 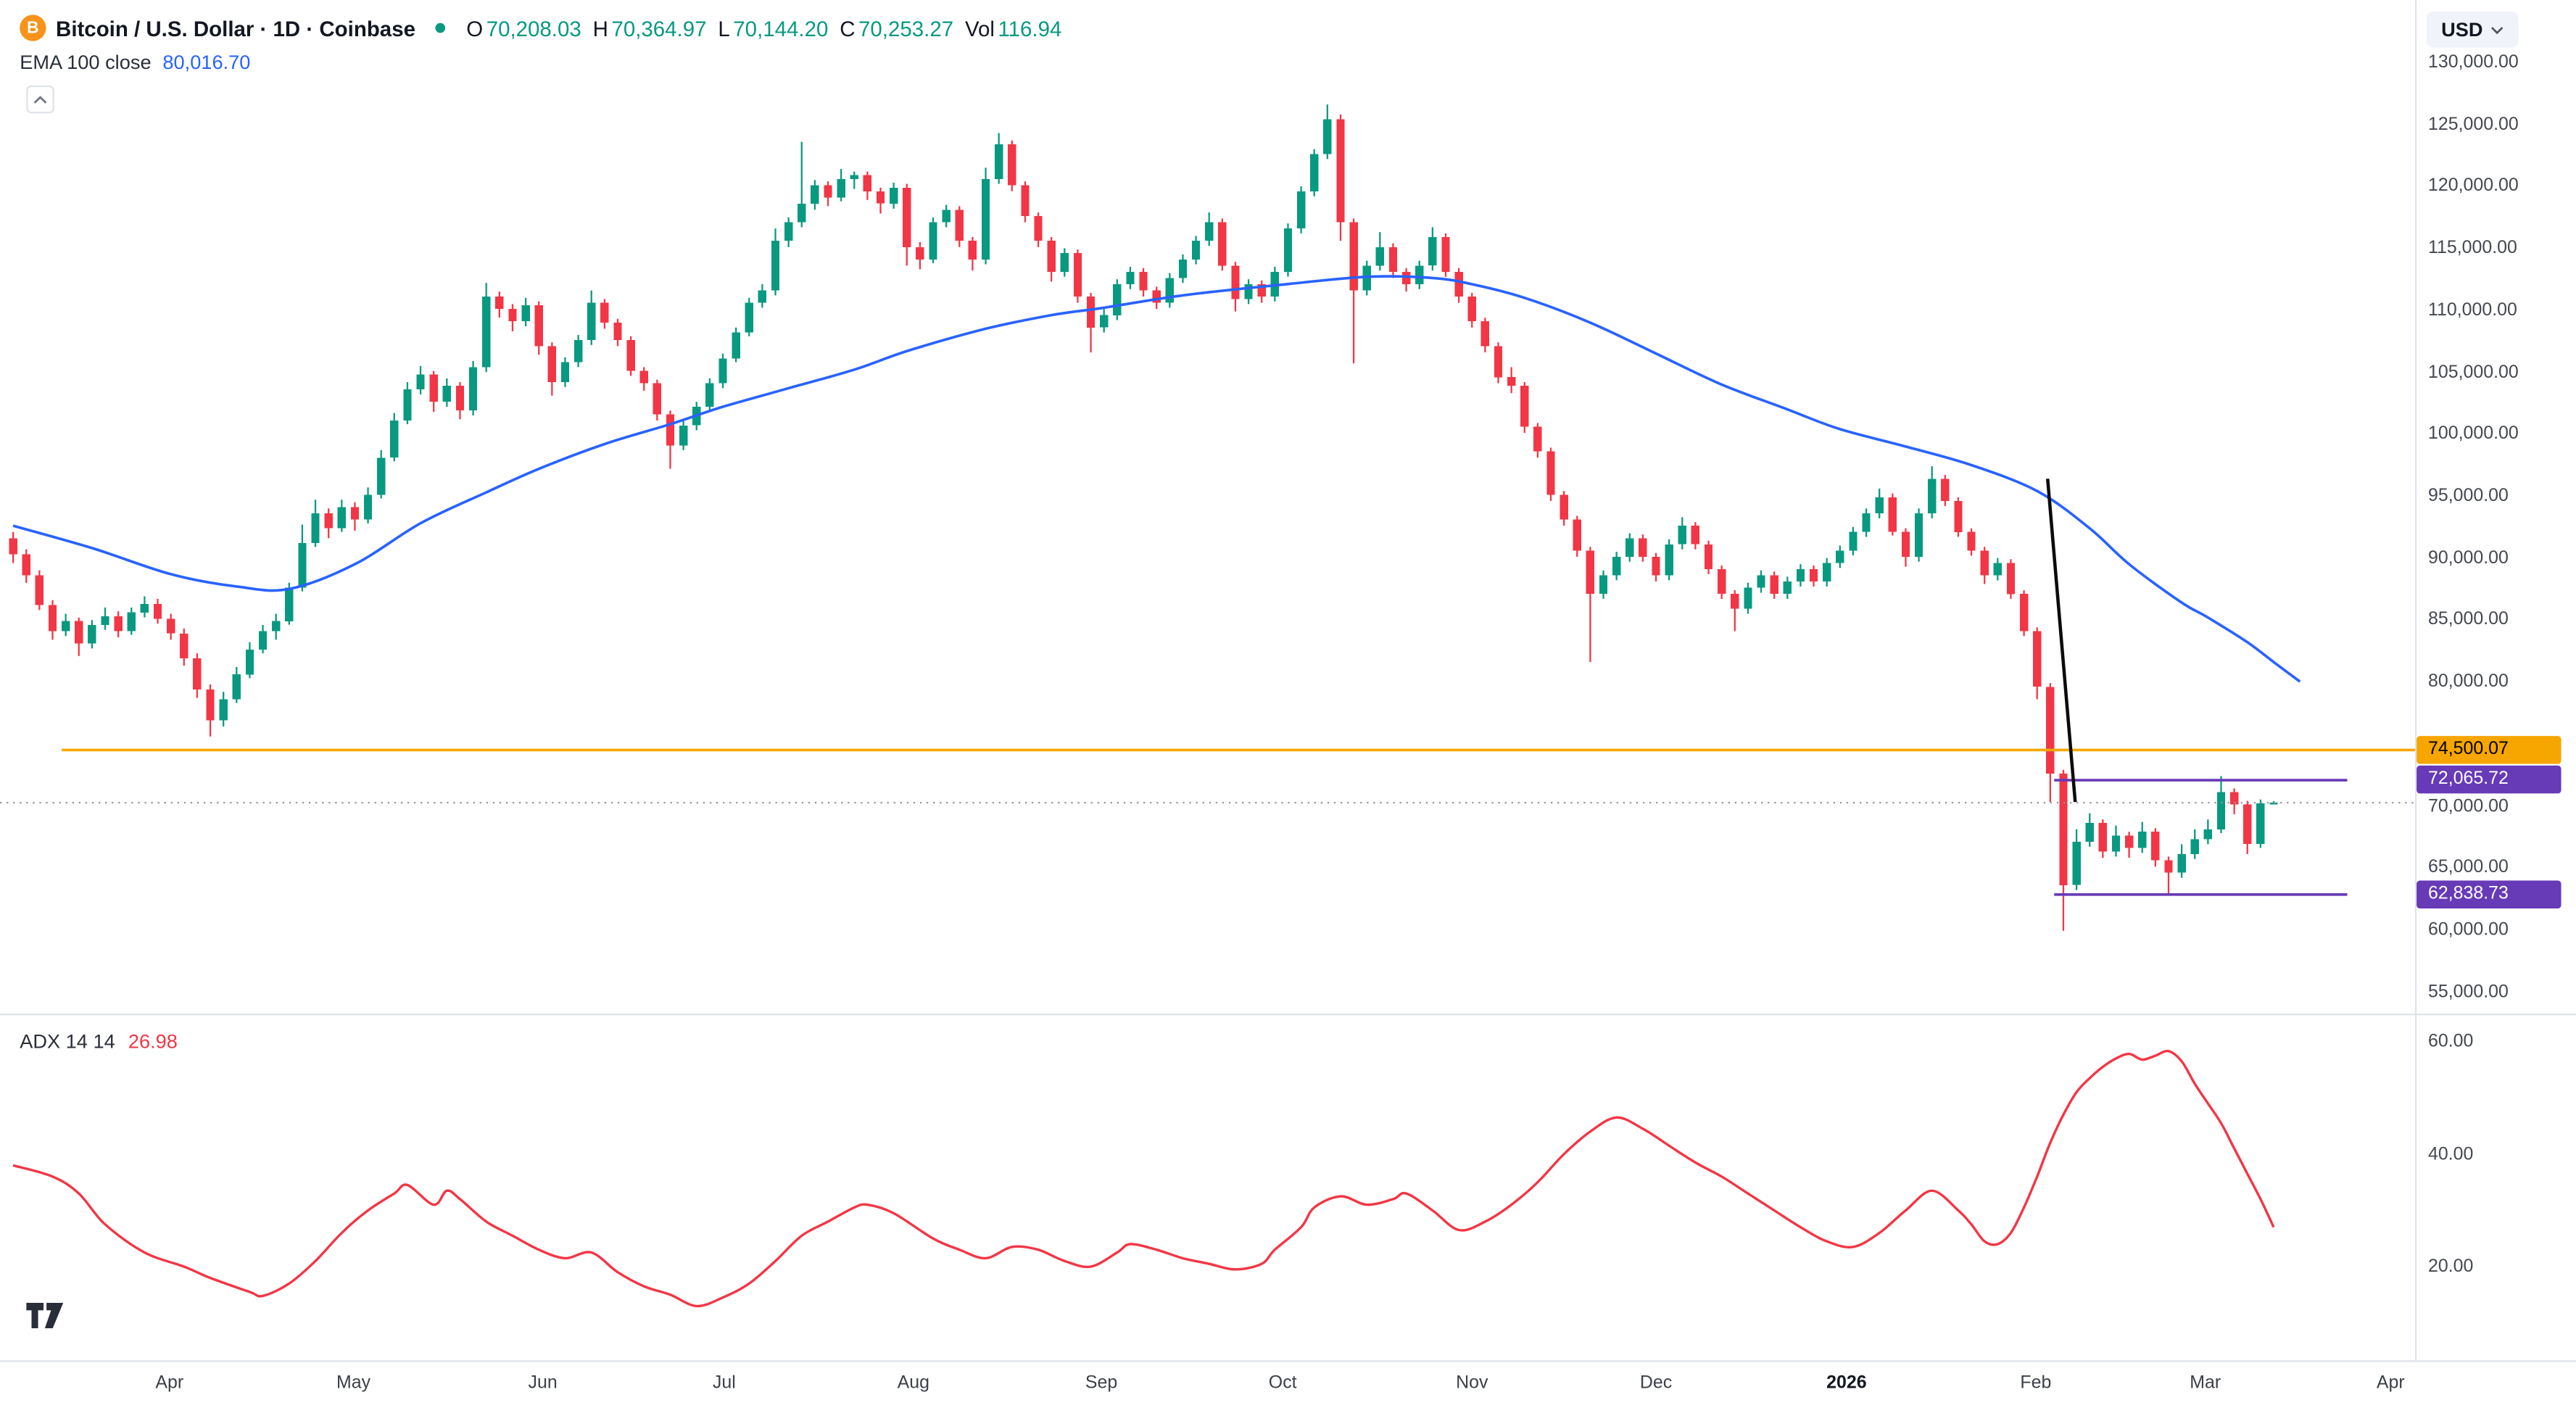 I want to click on market-status-icon, so click(x=440, y=27).